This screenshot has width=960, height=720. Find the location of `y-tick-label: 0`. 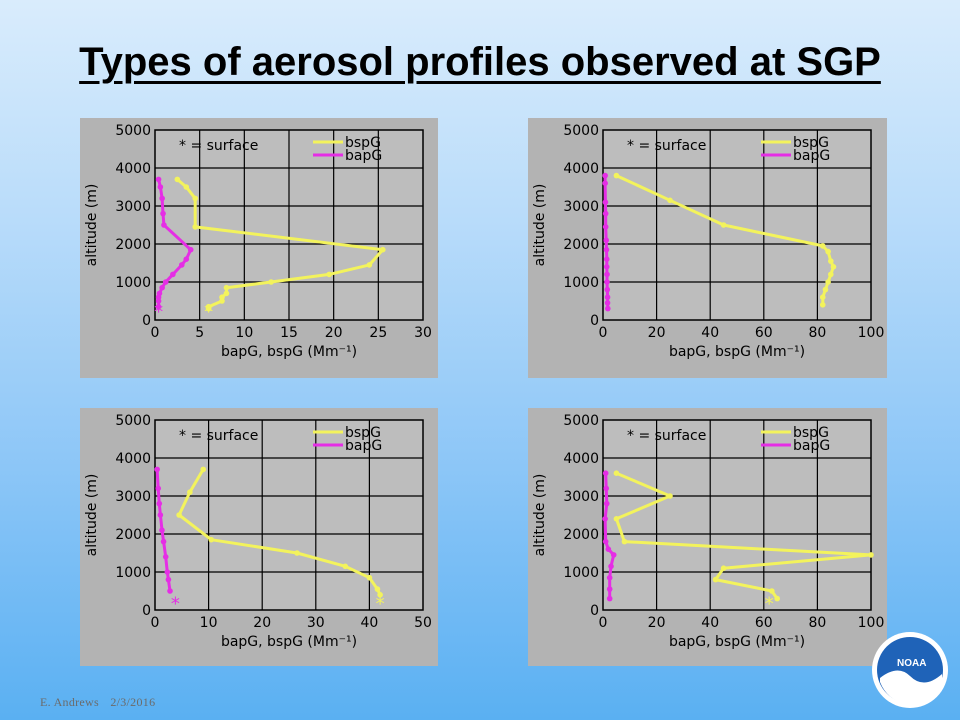

y-tick-label: 0 is located at coordinates (594, 321).